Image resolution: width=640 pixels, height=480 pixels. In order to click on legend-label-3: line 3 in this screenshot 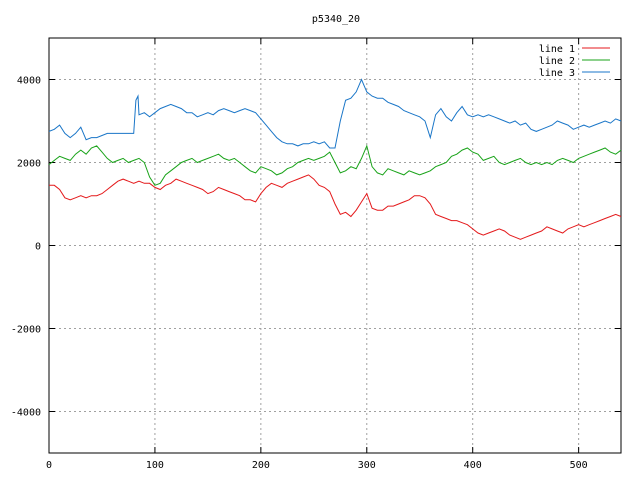, I will do `click(557, 73)`.